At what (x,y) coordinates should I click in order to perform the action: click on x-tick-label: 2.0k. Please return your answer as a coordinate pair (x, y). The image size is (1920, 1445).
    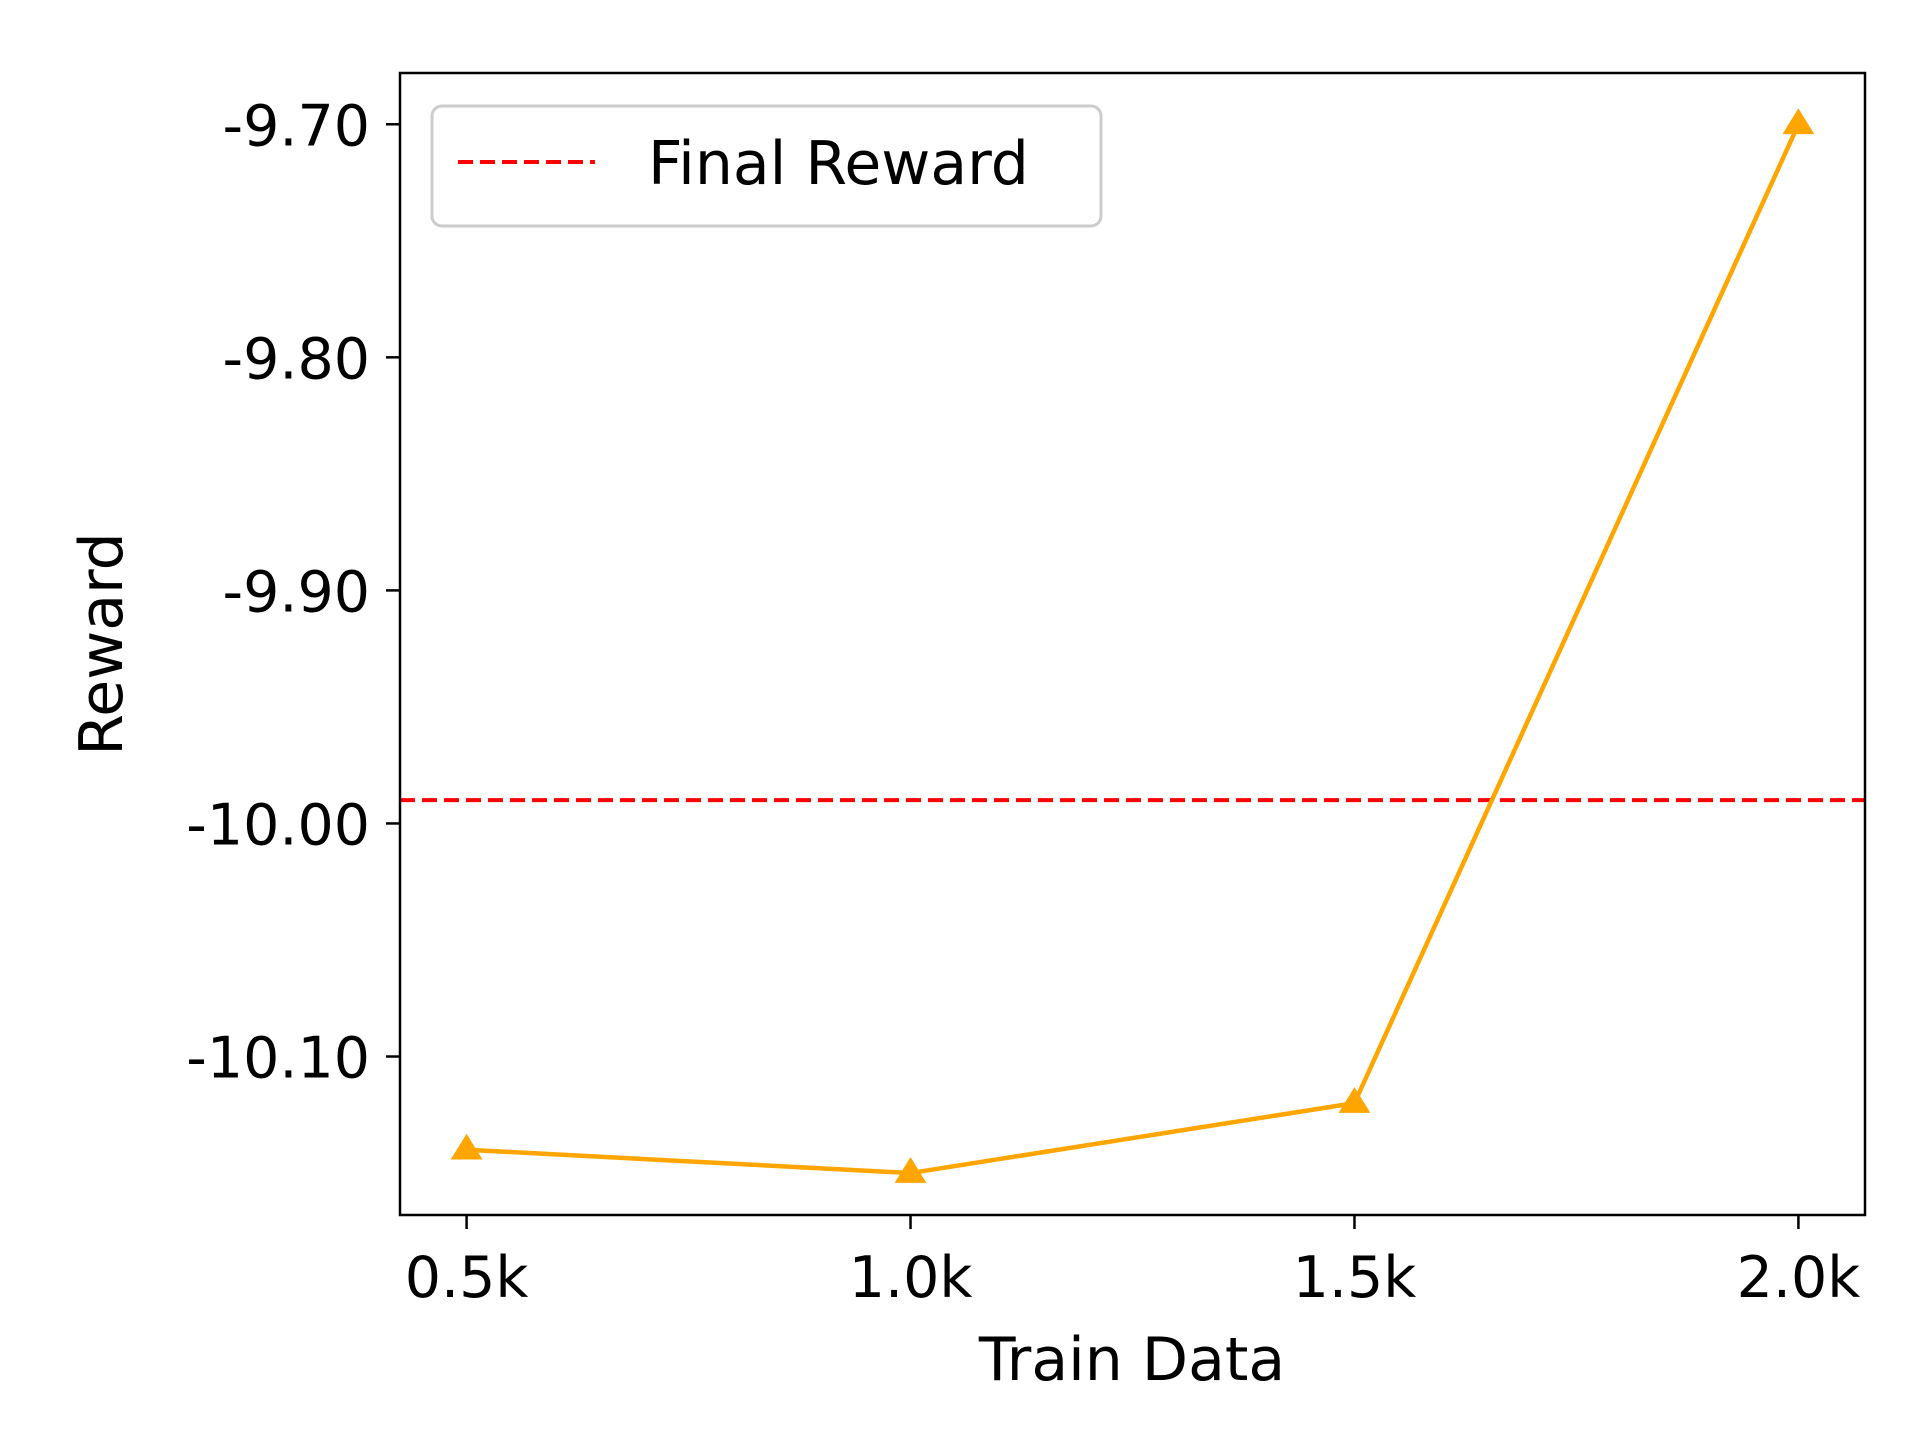
    Looking at the image, I should click on (1799, 1278).